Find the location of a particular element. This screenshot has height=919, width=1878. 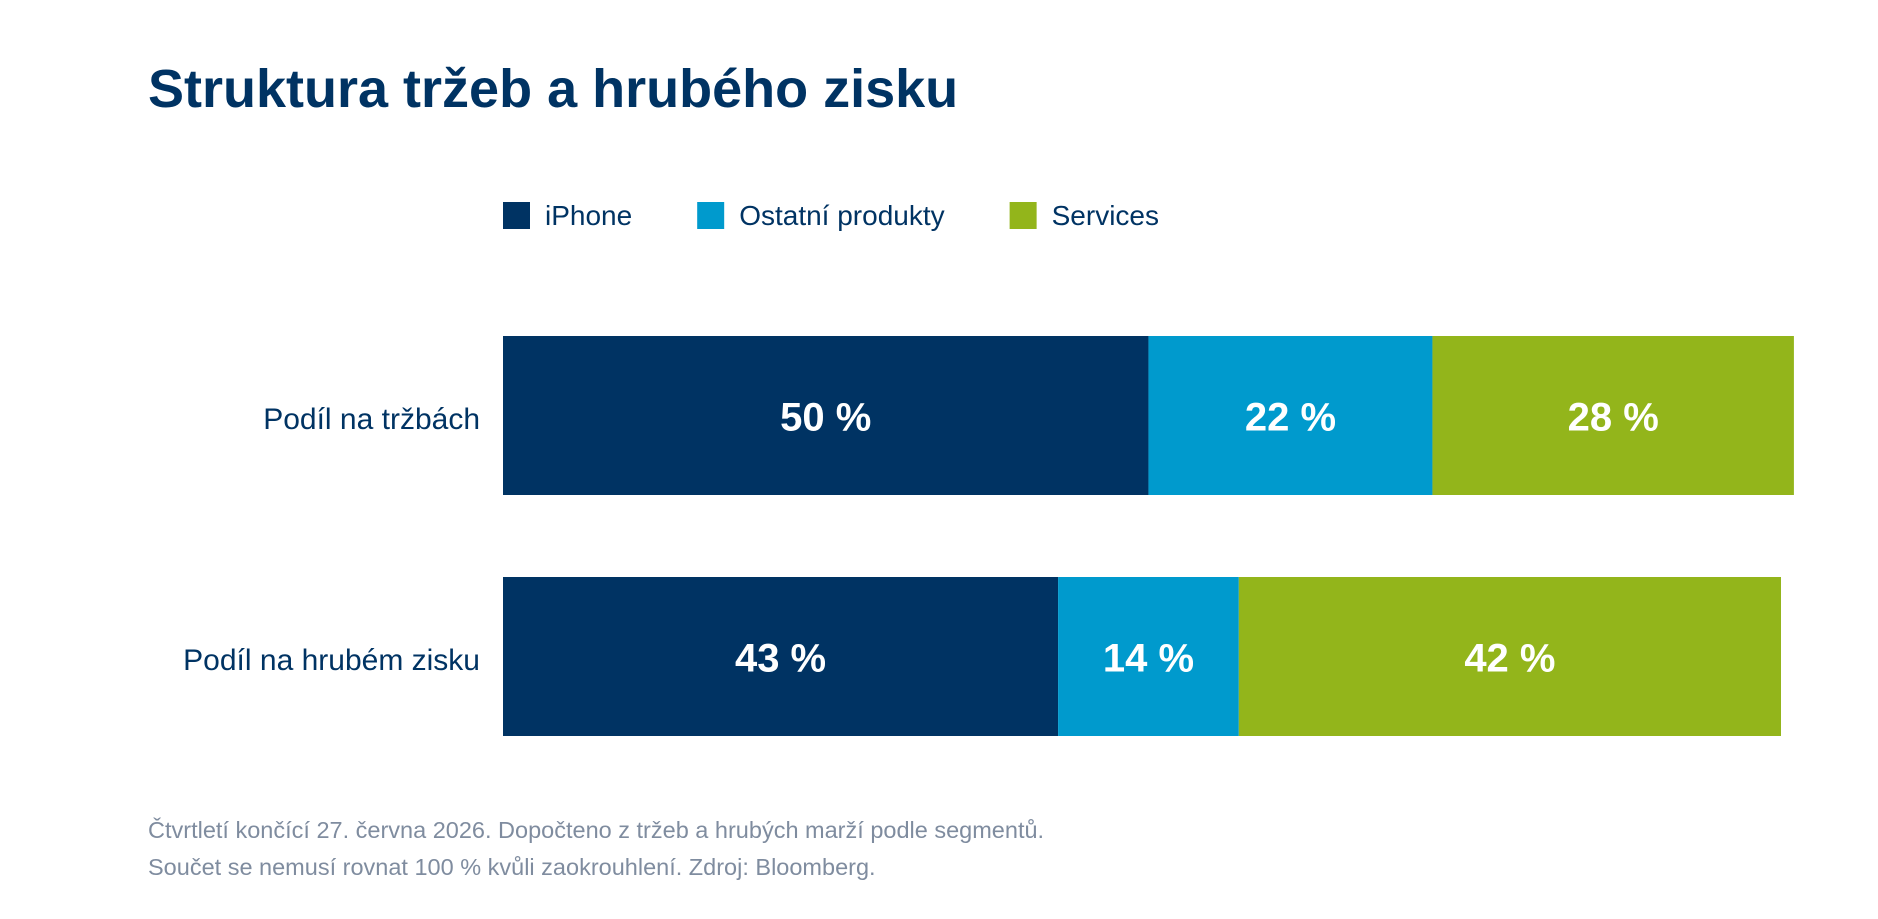

value-label-iphone-1: 50 % is located at coordinates (825, 418).